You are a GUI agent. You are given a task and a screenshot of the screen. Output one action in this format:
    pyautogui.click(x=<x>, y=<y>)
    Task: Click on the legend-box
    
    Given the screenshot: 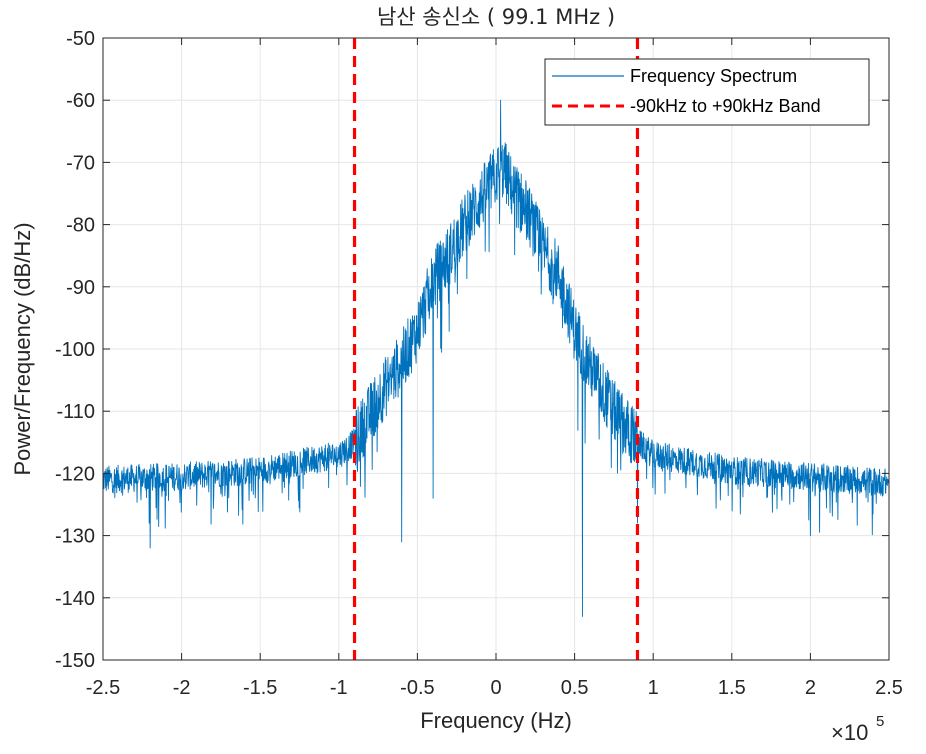 What is the action you would take?
    pyautogui.click(x=707, y=92)
    